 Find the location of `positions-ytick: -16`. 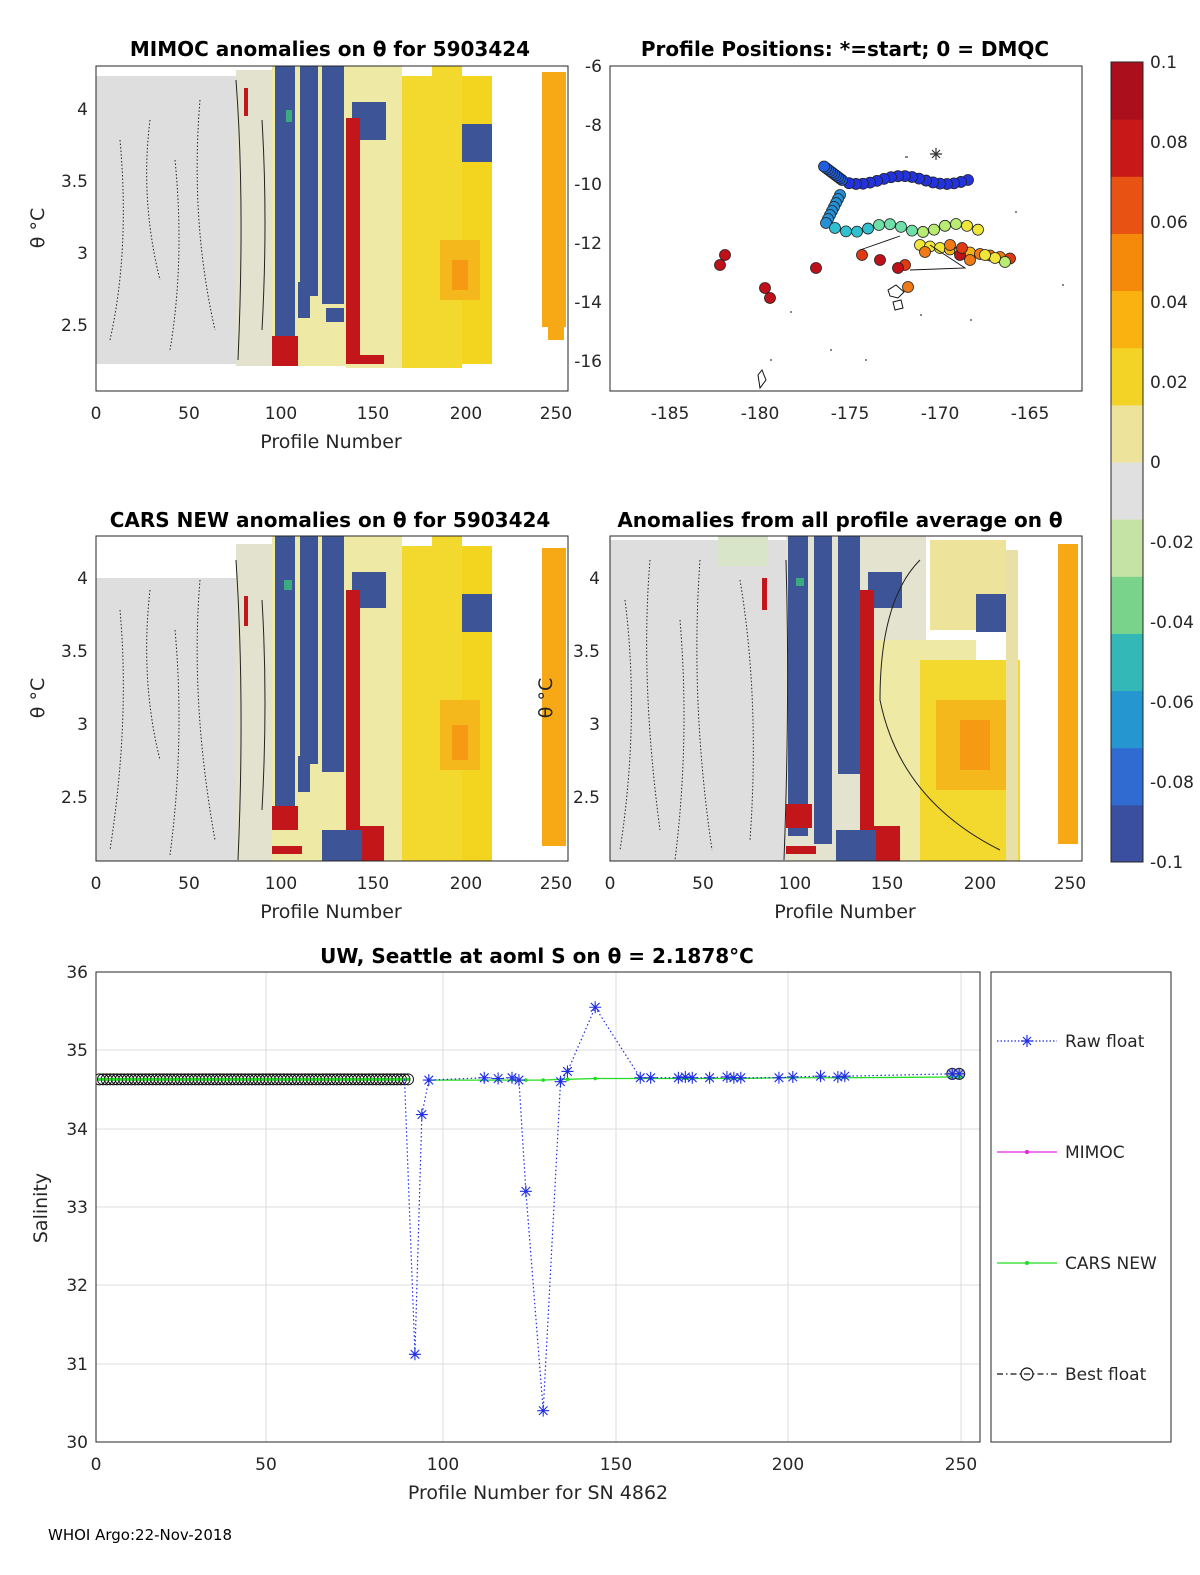

positions-ytick: -16 is located at coordinates (588, 362).